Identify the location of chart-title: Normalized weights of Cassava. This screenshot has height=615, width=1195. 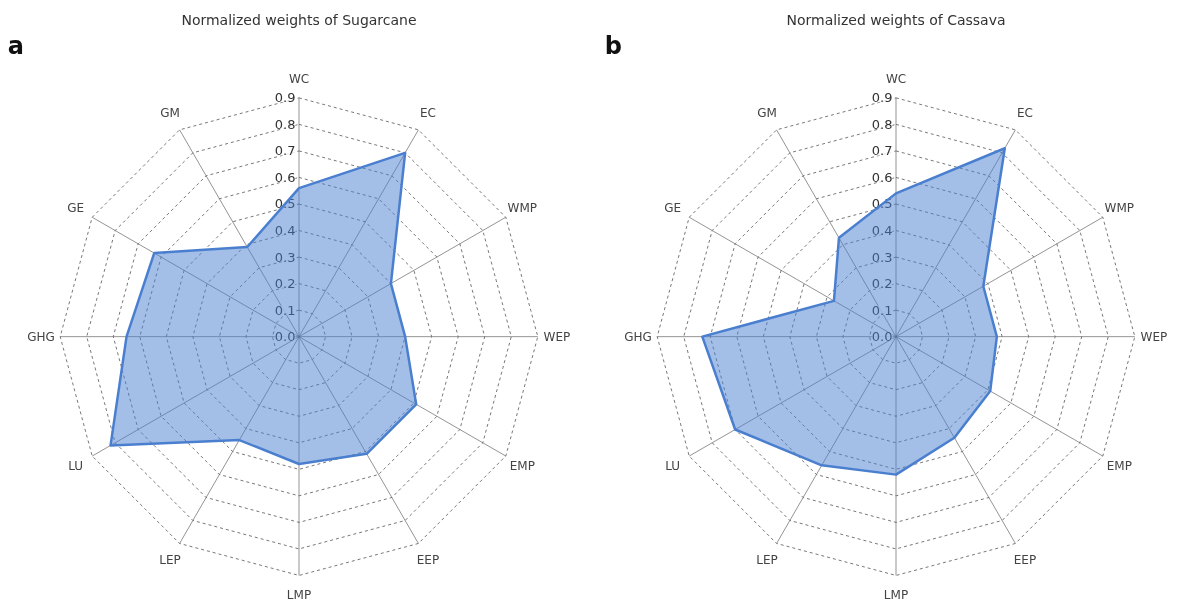
(896, 19).